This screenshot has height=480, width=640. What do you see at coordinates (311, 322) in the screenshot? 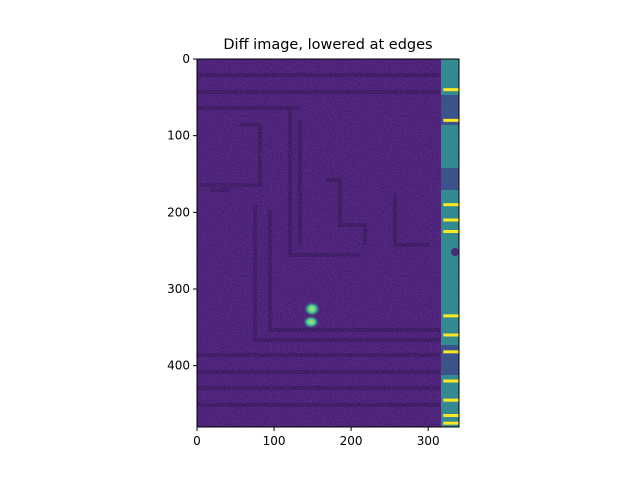
I see `bright-spot-bottom` at bounding box center [311, 322].